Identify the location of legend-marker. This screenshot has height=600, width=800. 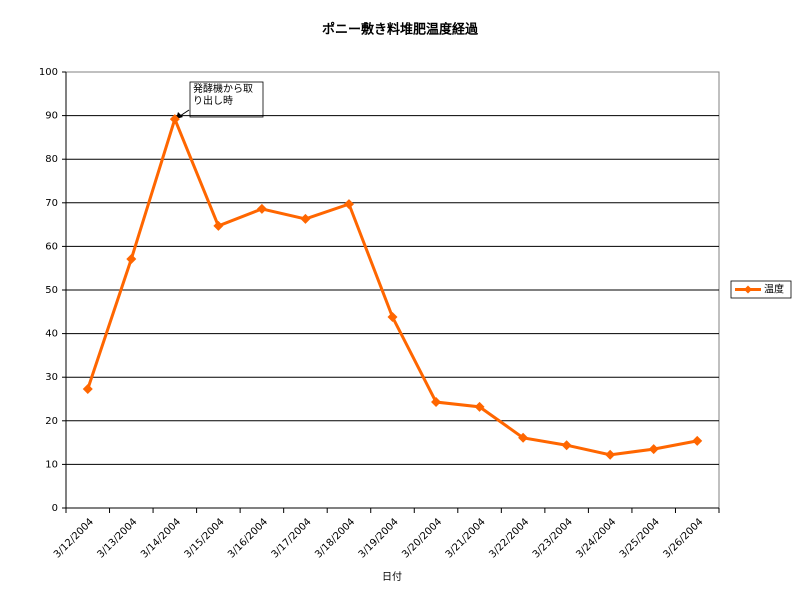
(748, 289).